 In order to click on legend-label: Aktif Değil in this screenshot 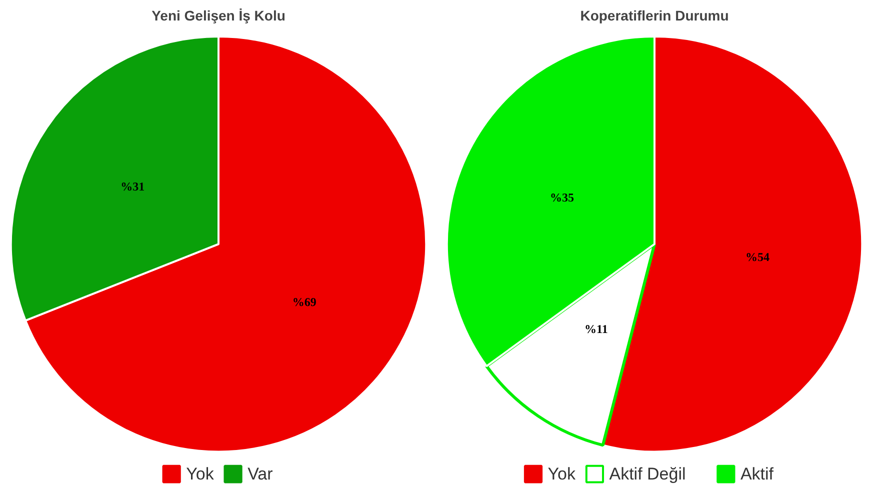, I will do `click(647, 474)`.